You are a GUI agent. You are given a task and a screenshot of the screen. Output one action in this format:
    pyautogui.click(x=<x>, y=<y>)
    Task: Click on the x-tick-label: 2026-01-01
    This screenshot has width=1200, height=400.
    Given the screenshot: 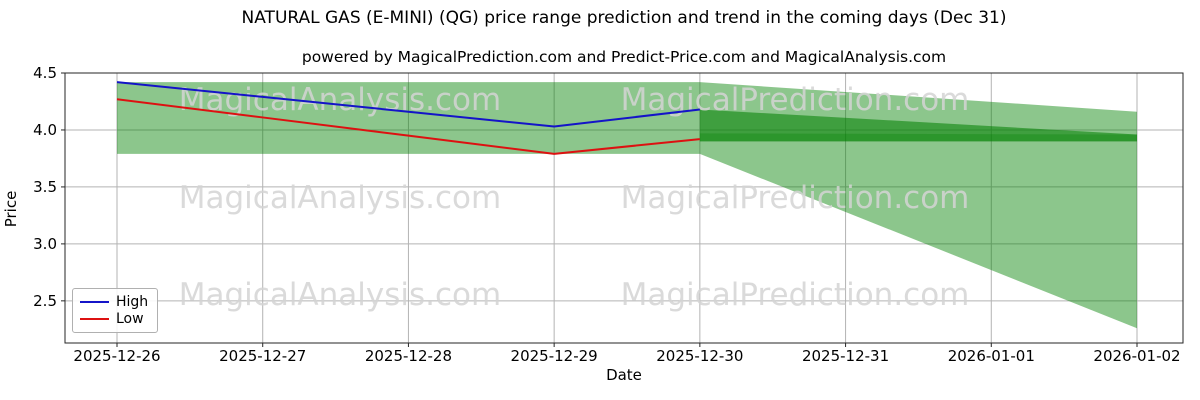 What is the action you would take?
    pyautogui.click(x=991, y=356)
    